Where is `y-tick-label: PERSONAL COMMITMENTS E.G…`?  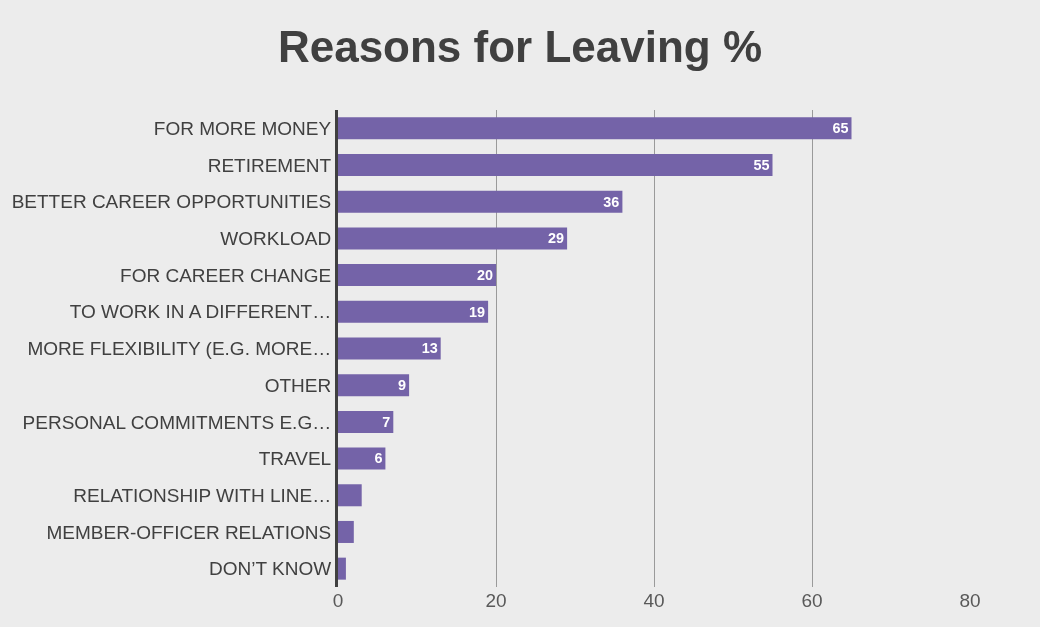 y-tick-label: PERSONAL COMMITMENTS E.G… is located at coordinates (177, 422).